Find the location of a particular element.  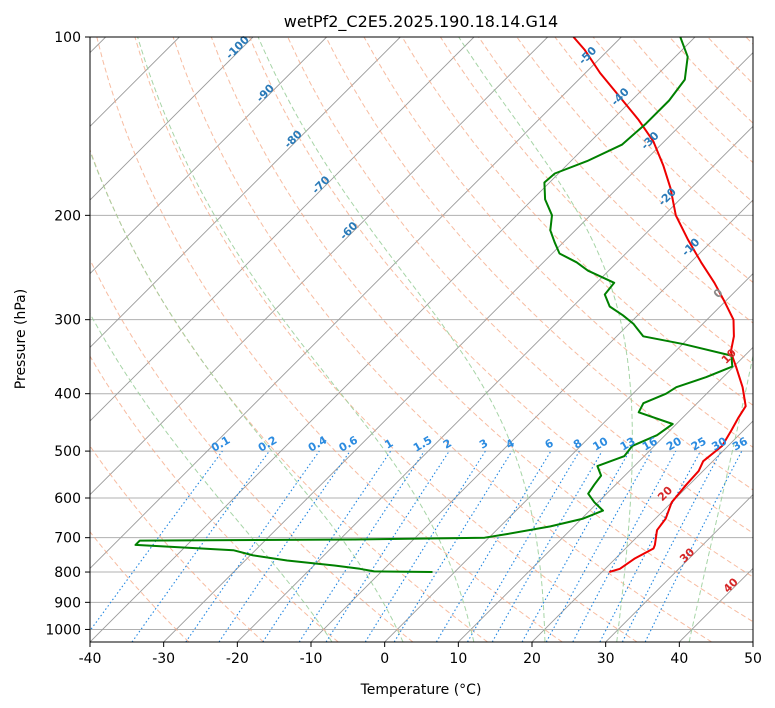

x-tick-label: 10 is located at coordinates (458, 659).